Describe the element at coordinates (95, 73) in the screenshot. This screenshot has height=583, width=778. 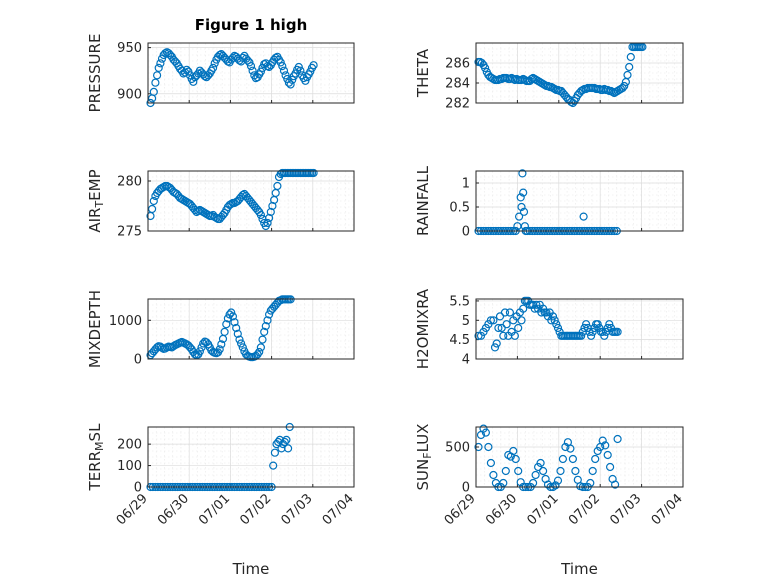
I see `y-axis-label: PRESSURE` at that location.